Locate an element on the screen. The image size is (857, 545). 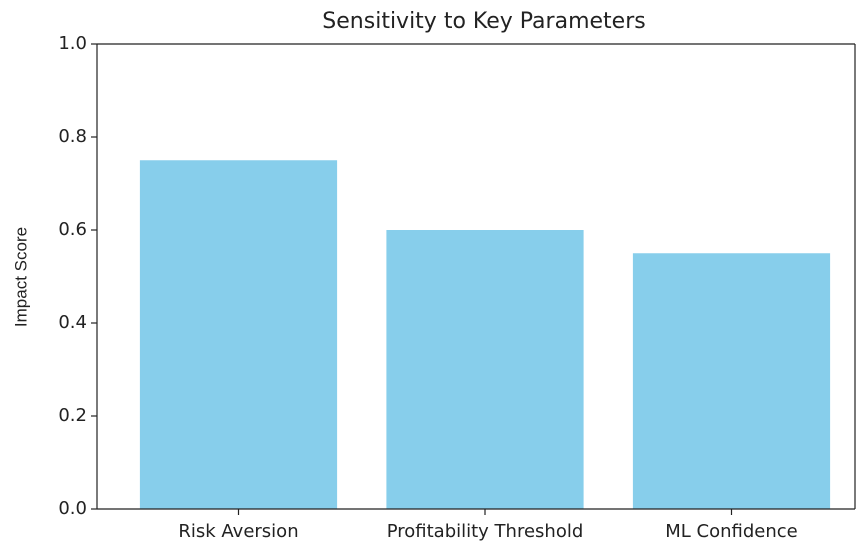
y-tick-label: 0.2 is located at coordinates (72, 415).